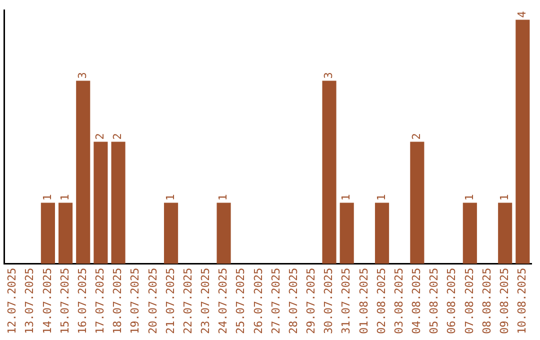 The image size is (540, 340). I want to click on x-tick-label: 21.07.2025, so click(170, 301).